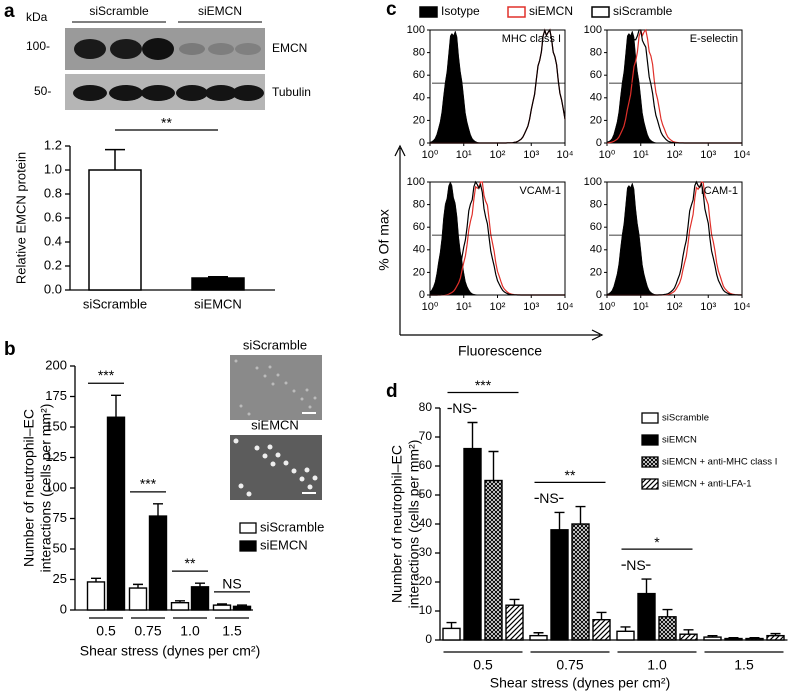  Describe the element at coordinates (426, 436) in the screenshot. I see `y-tick-label: 70` at that location.